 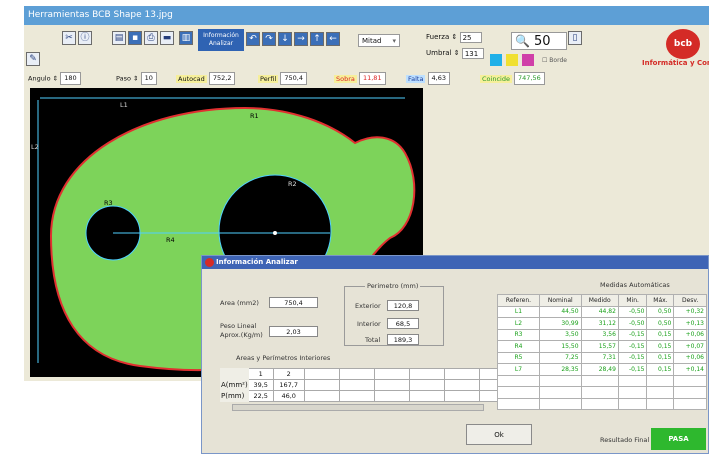 I want to click on perimetro-title: Perimetro (mm), so click(x=393, y=286).